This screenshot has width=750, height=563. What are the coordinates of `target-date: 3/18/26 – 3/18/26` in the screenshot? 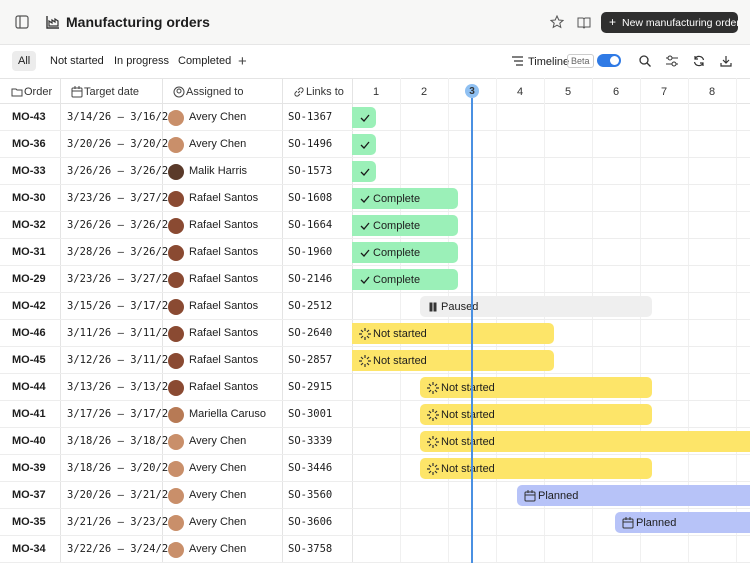 It's located at (121, 440).